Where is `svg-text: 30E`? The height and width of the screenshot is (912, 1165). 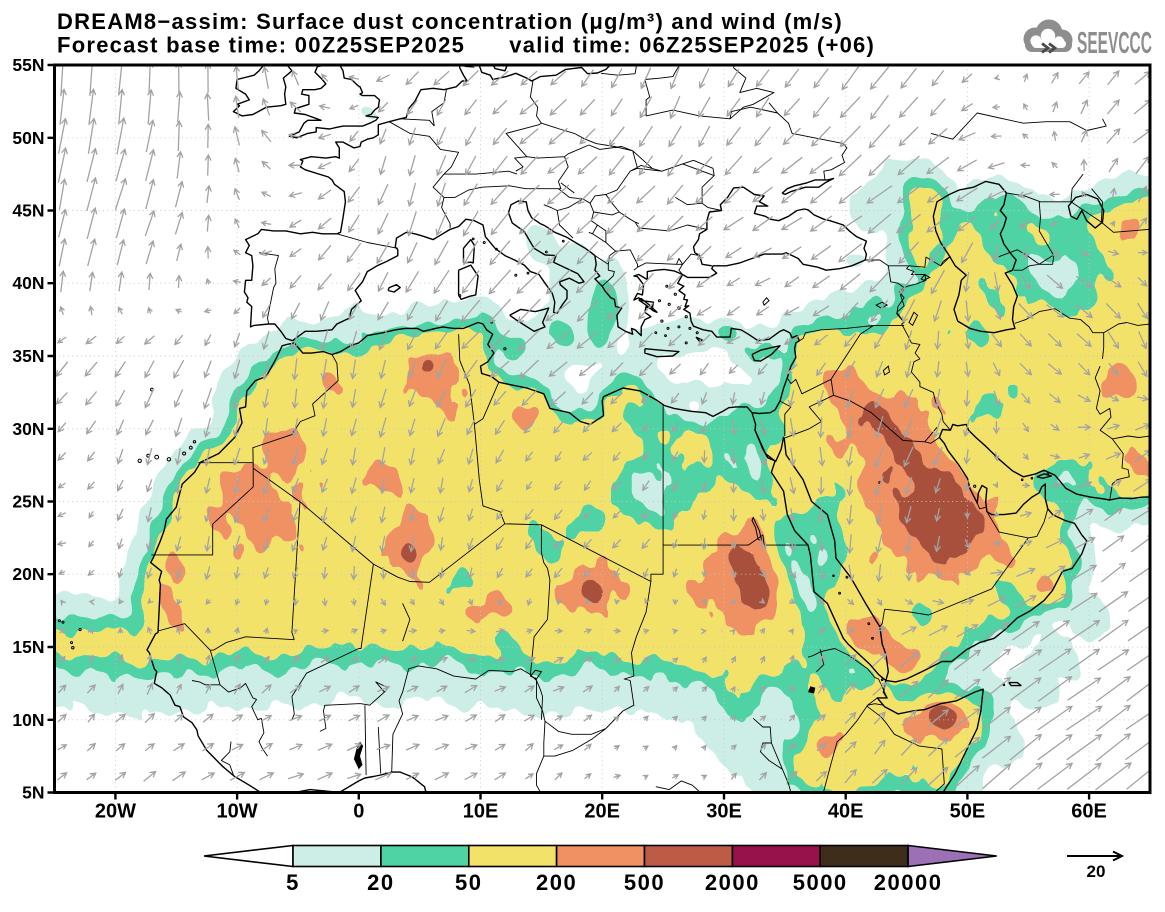
svg-text: 30E is located at coordinates (724, 812).